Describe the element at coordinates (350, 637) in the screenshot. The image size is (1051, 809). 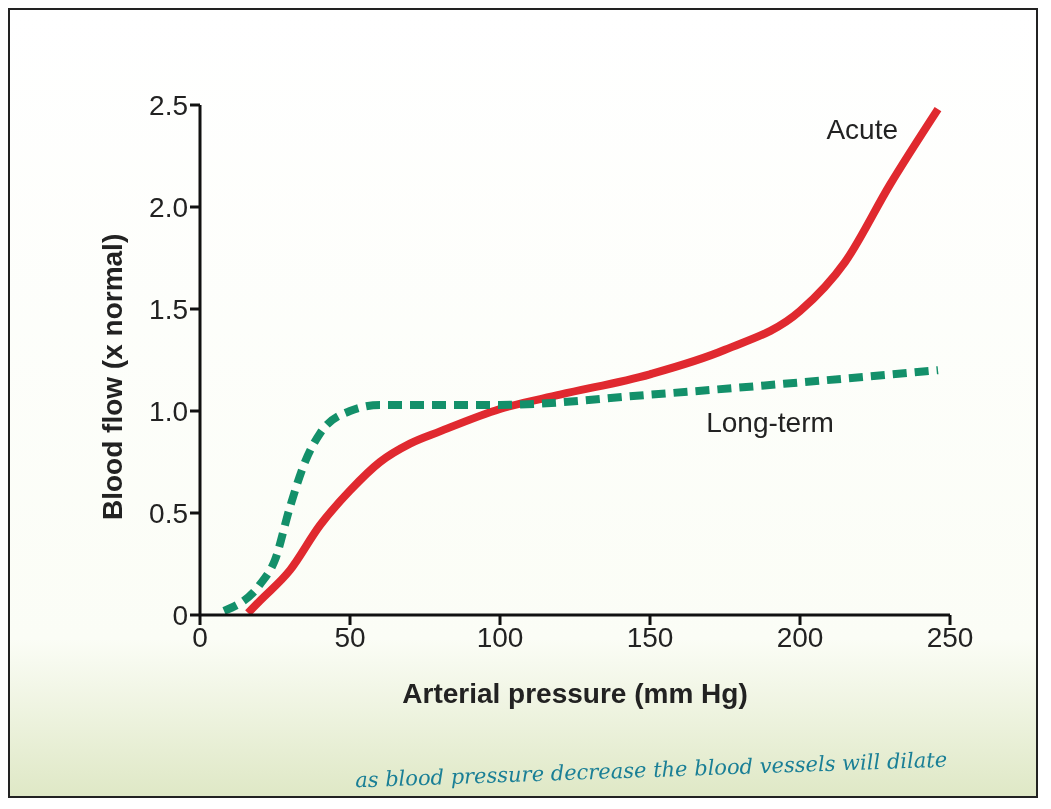
I see `x-tick-label: 50` at that location.